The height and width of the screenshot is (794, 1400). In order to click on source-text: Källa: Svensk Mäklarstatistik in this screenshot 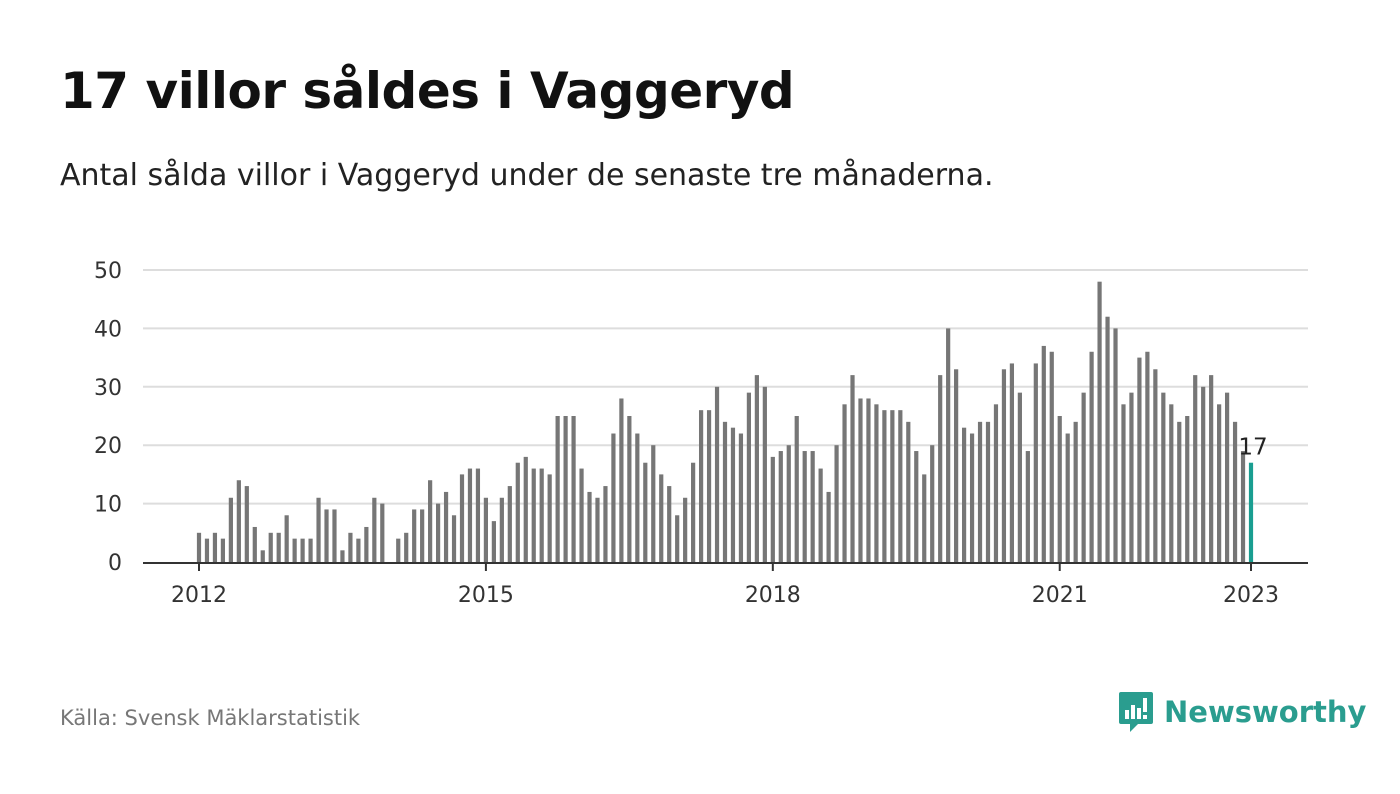, I will do `click(210, 718)`.